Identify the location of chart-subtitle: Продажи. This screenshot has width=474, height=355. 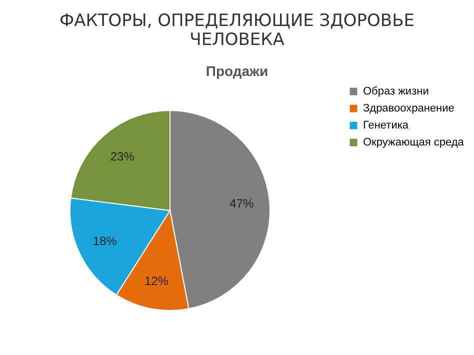
(237, 71).